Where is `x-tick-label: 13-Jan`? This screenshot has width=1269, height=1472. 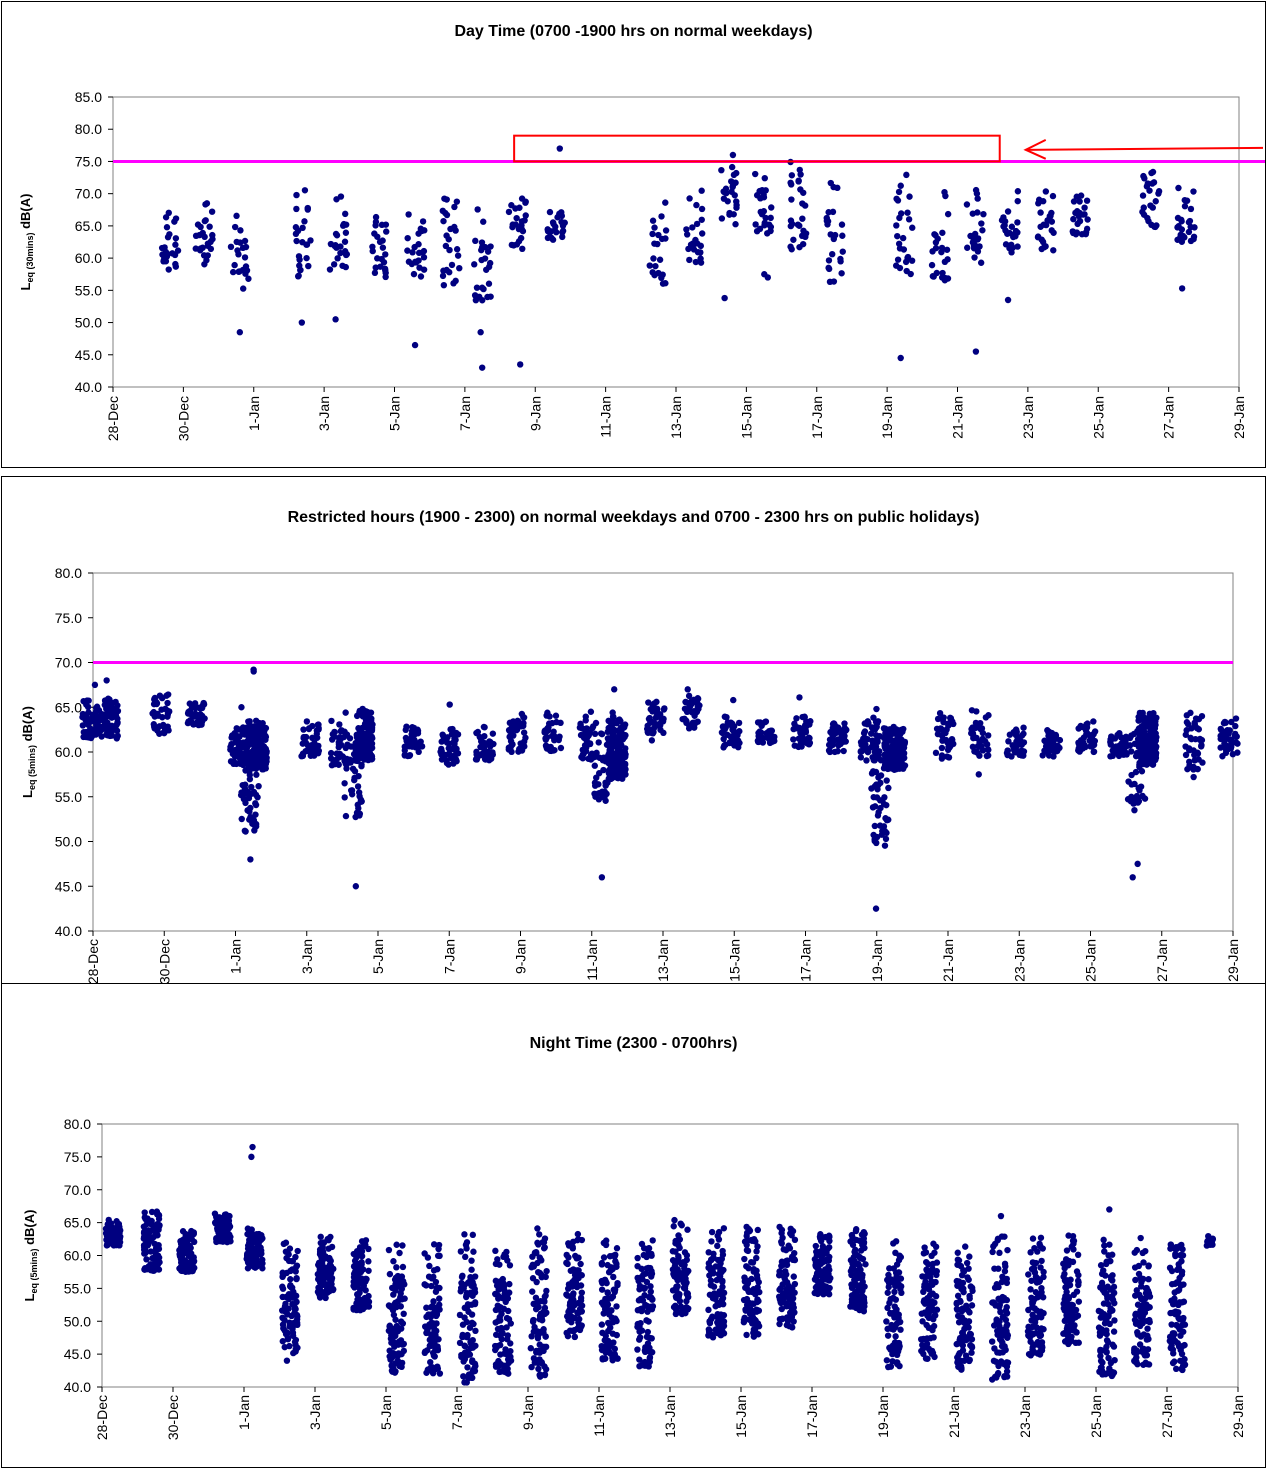 x-tick-label: 13-Jan is located at coordinates (676, 417).